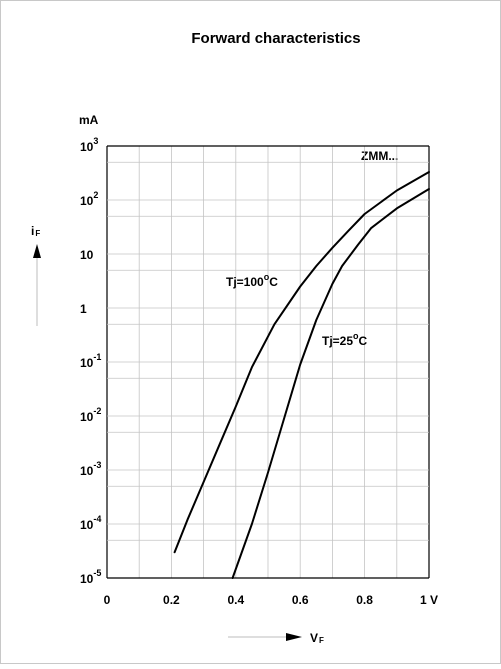  I want to click on y-tick-label: 10⁻⁵, so click(90, 577).